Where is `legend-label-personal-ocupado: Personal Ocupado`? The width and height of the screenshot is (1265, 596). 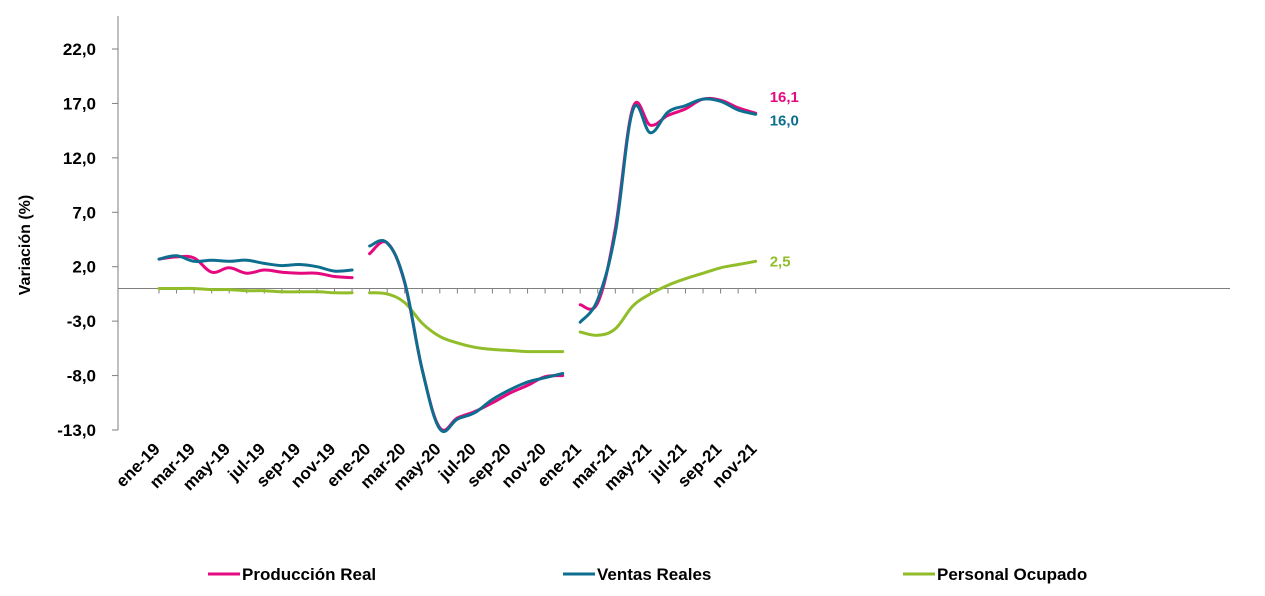 legend-label-personal-ocupado: Personal Ocupado is located at coordinates (1012, 574).